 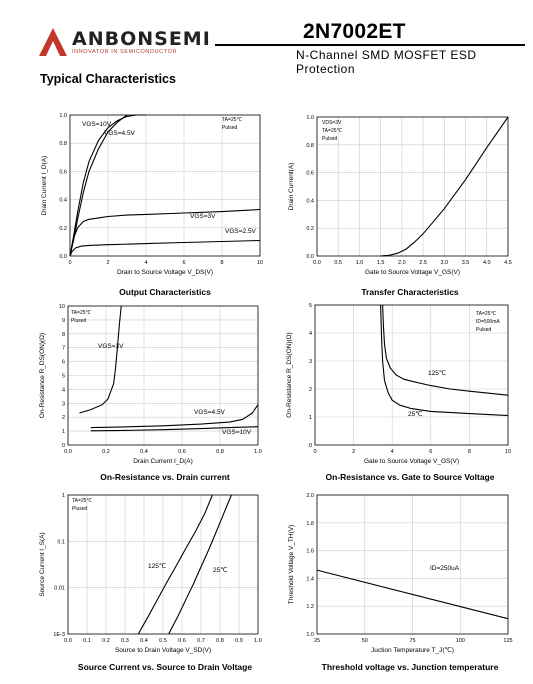 What do you see at coordinates (145, 263) in the screenshot?
I see `x-tick-label: 4` at bounding box center [145, 263].